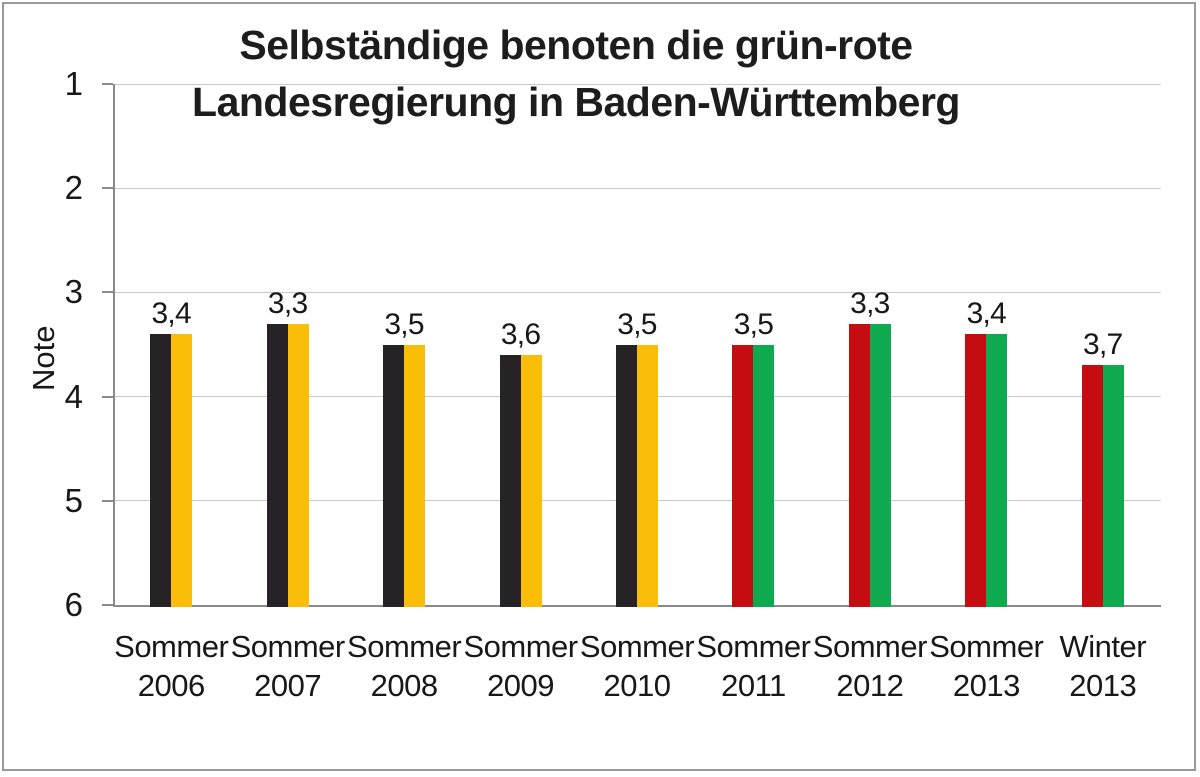 This screenshot has width=1200, height=777. What do you see at coordinates (521, 685) in the screenshot?
I see `x-category-label-line2: 2009` at bounding box center [521, 685].